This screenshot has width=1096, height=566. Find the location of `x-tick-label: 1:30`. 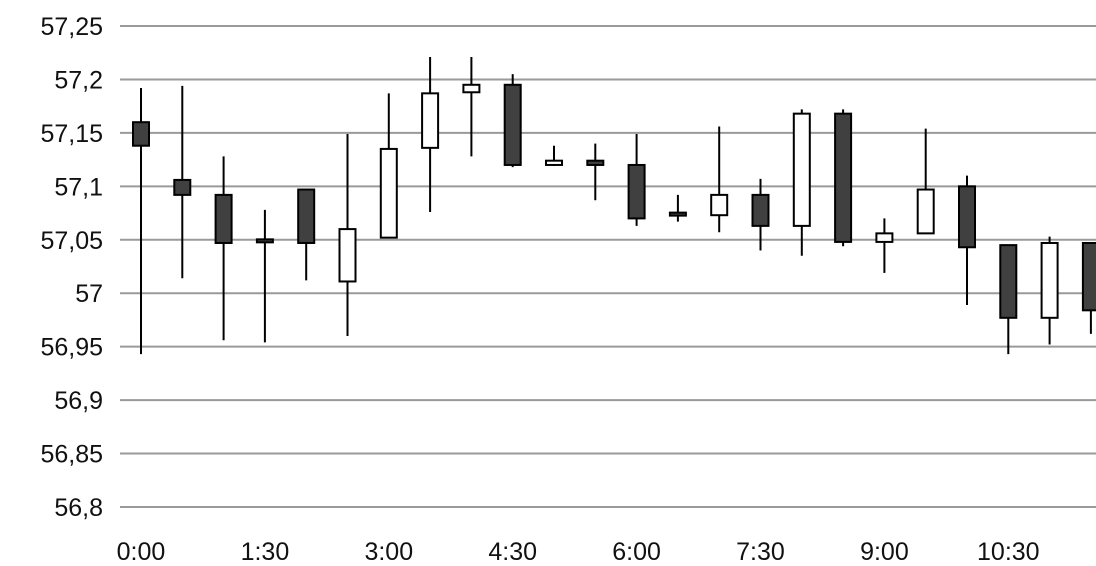

x-tick-label: 1:30 is located at coordinates (265, 552).